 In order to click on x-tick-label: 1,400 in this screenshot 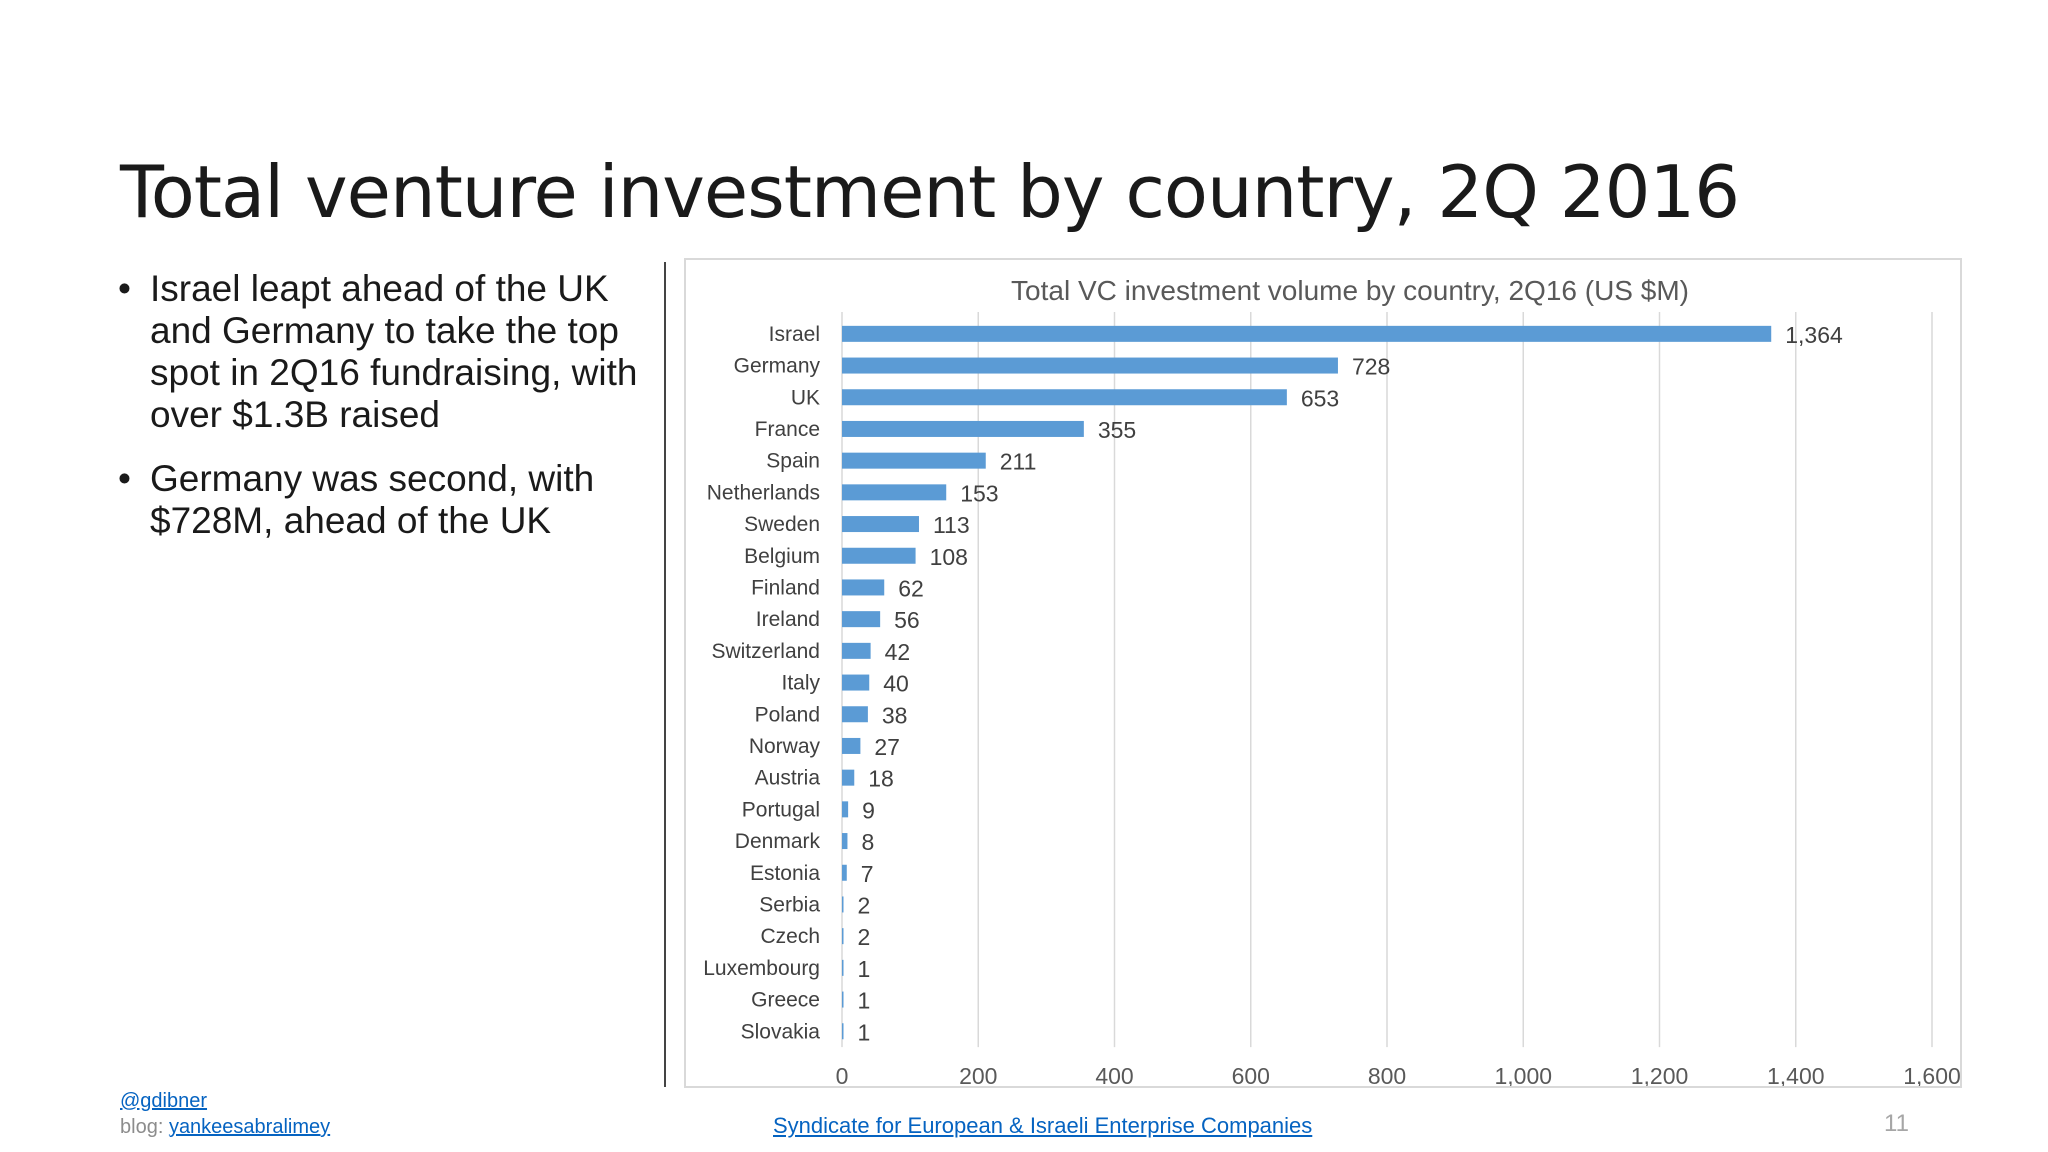, I will do `click(1796, 1074)`.